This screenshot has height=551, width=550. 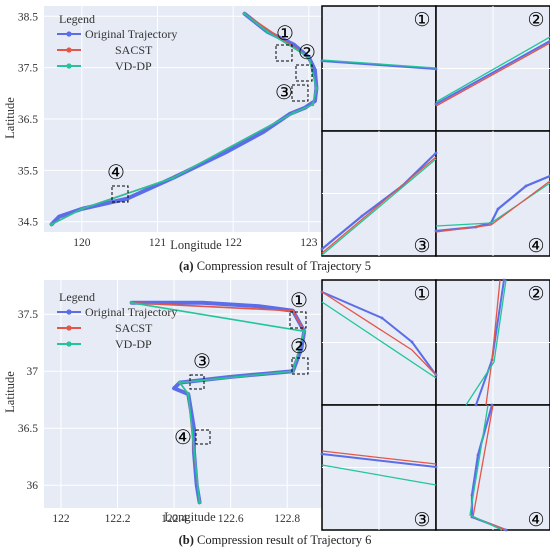 I want to click on y-tick-label: 37.5, so click(x=28, y=69).